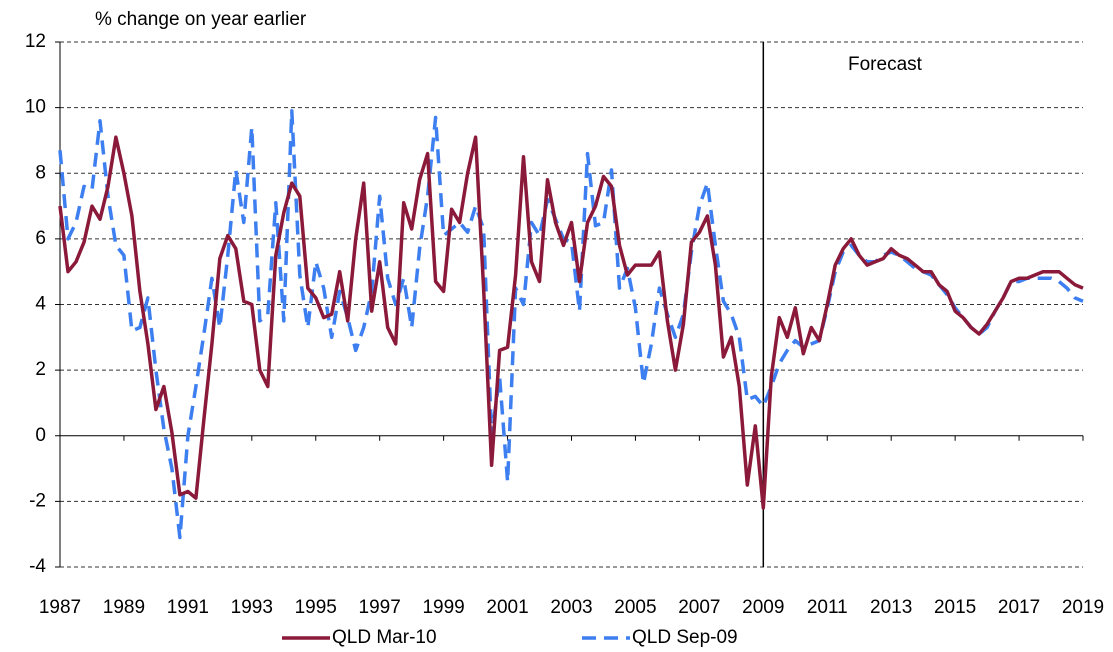 Image resolution: width=1113 pixels, height=652 pixels. What do you see at coordinates (40, 172) in the screenshot?
I see `y-tick-label: 8` at bounding box center [40, 172].